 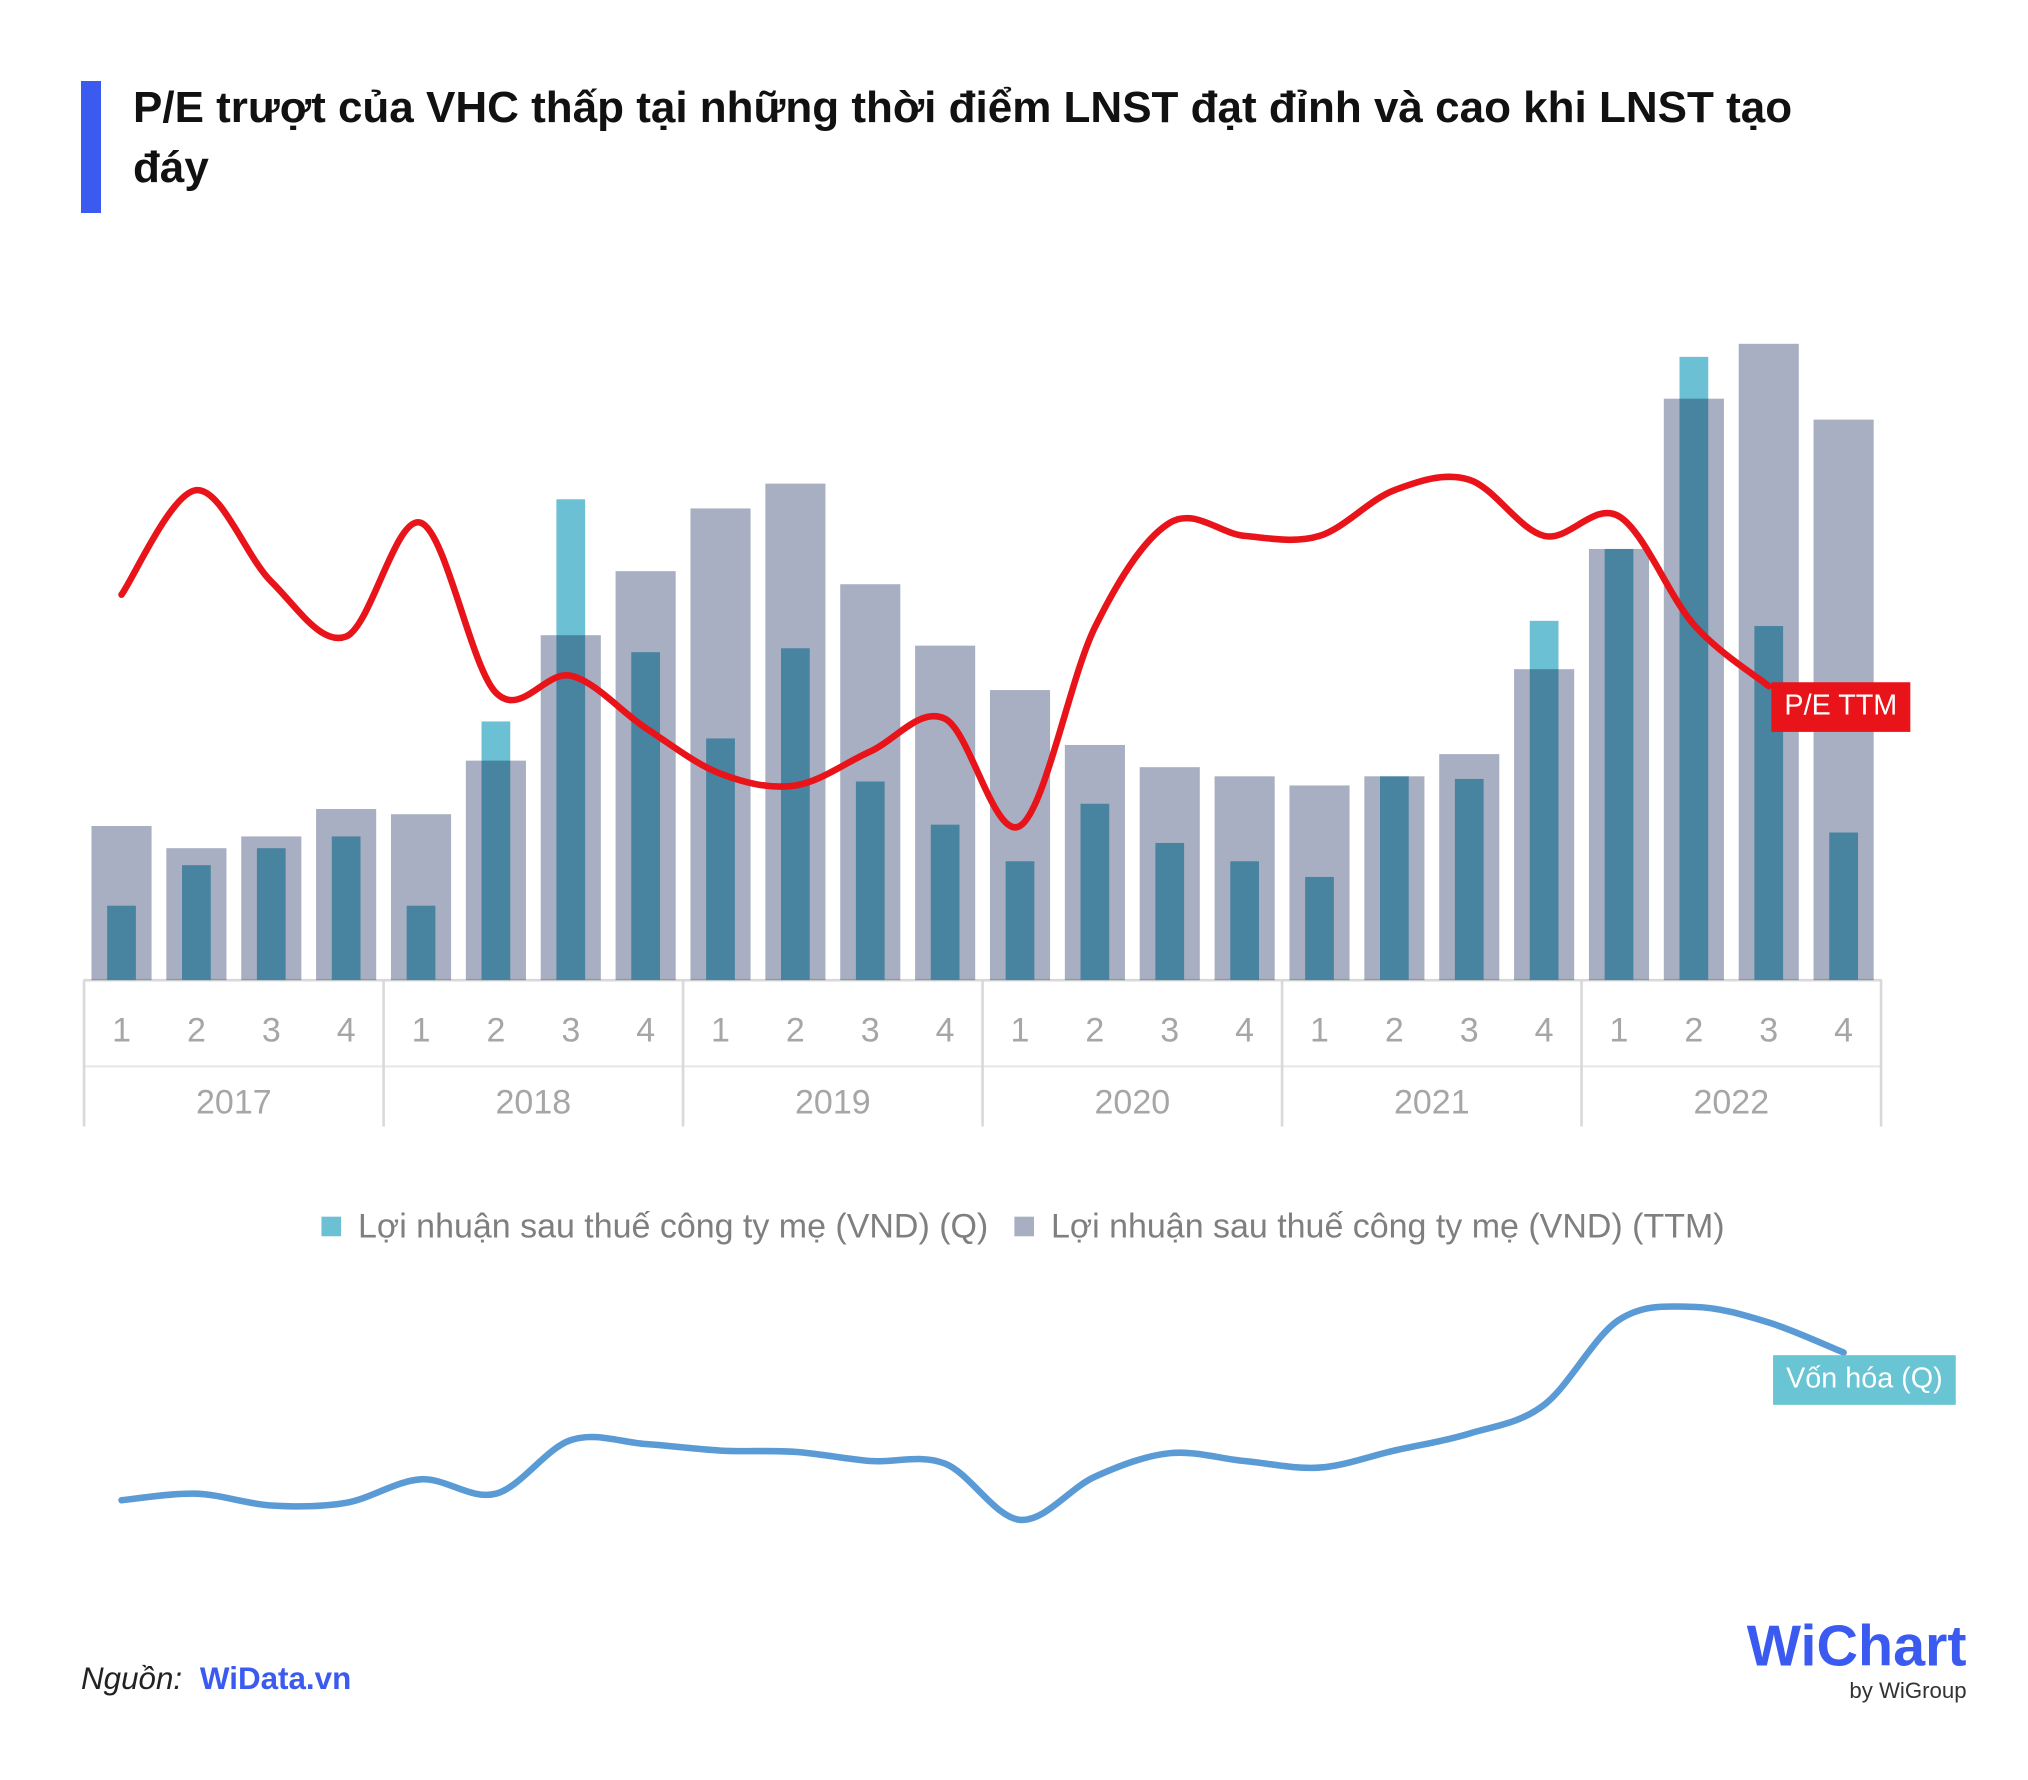 I want to click on x-group-label: 2022, so click(x=1732, y=1102).